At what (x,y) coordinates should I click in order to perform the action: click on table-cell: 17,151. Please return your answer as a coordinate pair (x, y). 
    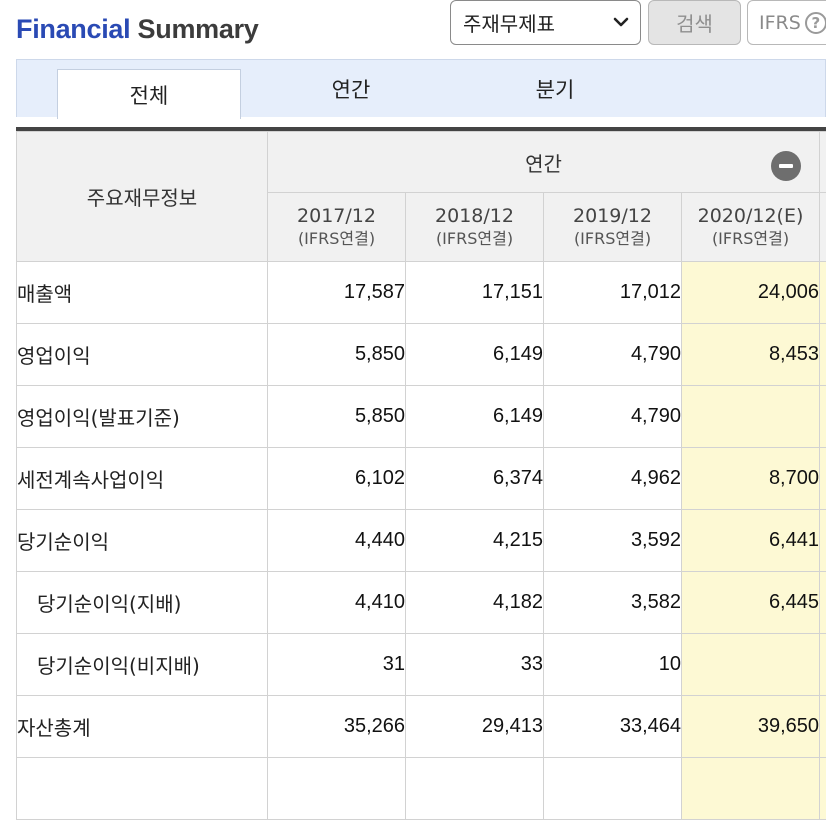
    Looking at the image, I should click on (475, 293).